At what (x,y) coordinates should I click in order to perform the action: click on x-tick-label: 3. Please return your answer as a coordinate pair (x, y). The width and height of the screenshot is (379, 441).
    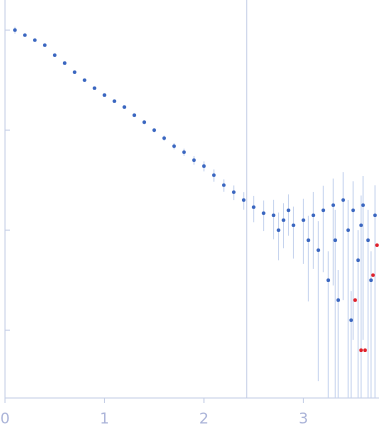
    Looking at the image, I should click on (304, 419).